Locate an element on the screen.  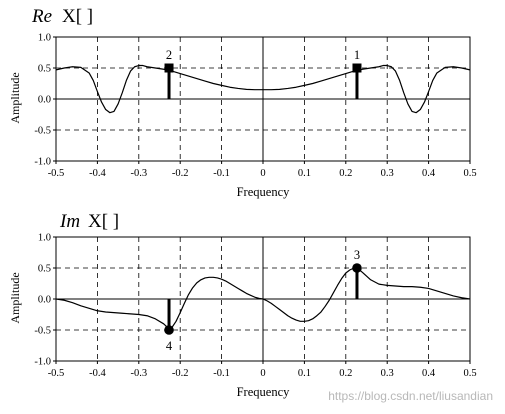
title-italic: Im is located at coordinates (69, 221).